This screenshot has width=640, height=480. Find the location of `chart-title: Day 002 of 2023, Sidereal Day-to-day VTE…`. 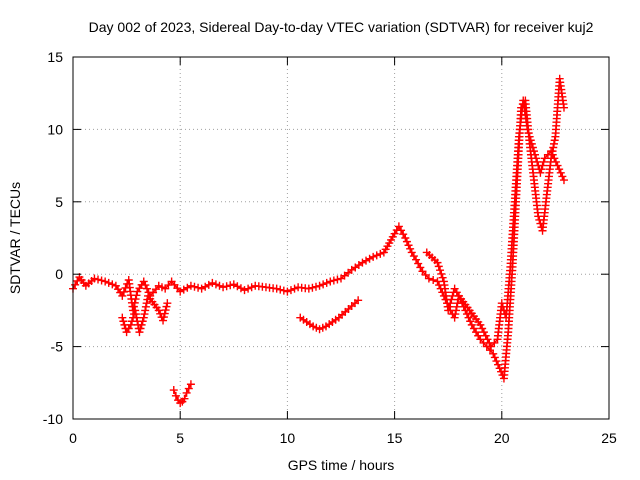

chart-title: Day 002 of 2023, Sidereal Day-to-day VTE… is located at coordinates (341, 27).